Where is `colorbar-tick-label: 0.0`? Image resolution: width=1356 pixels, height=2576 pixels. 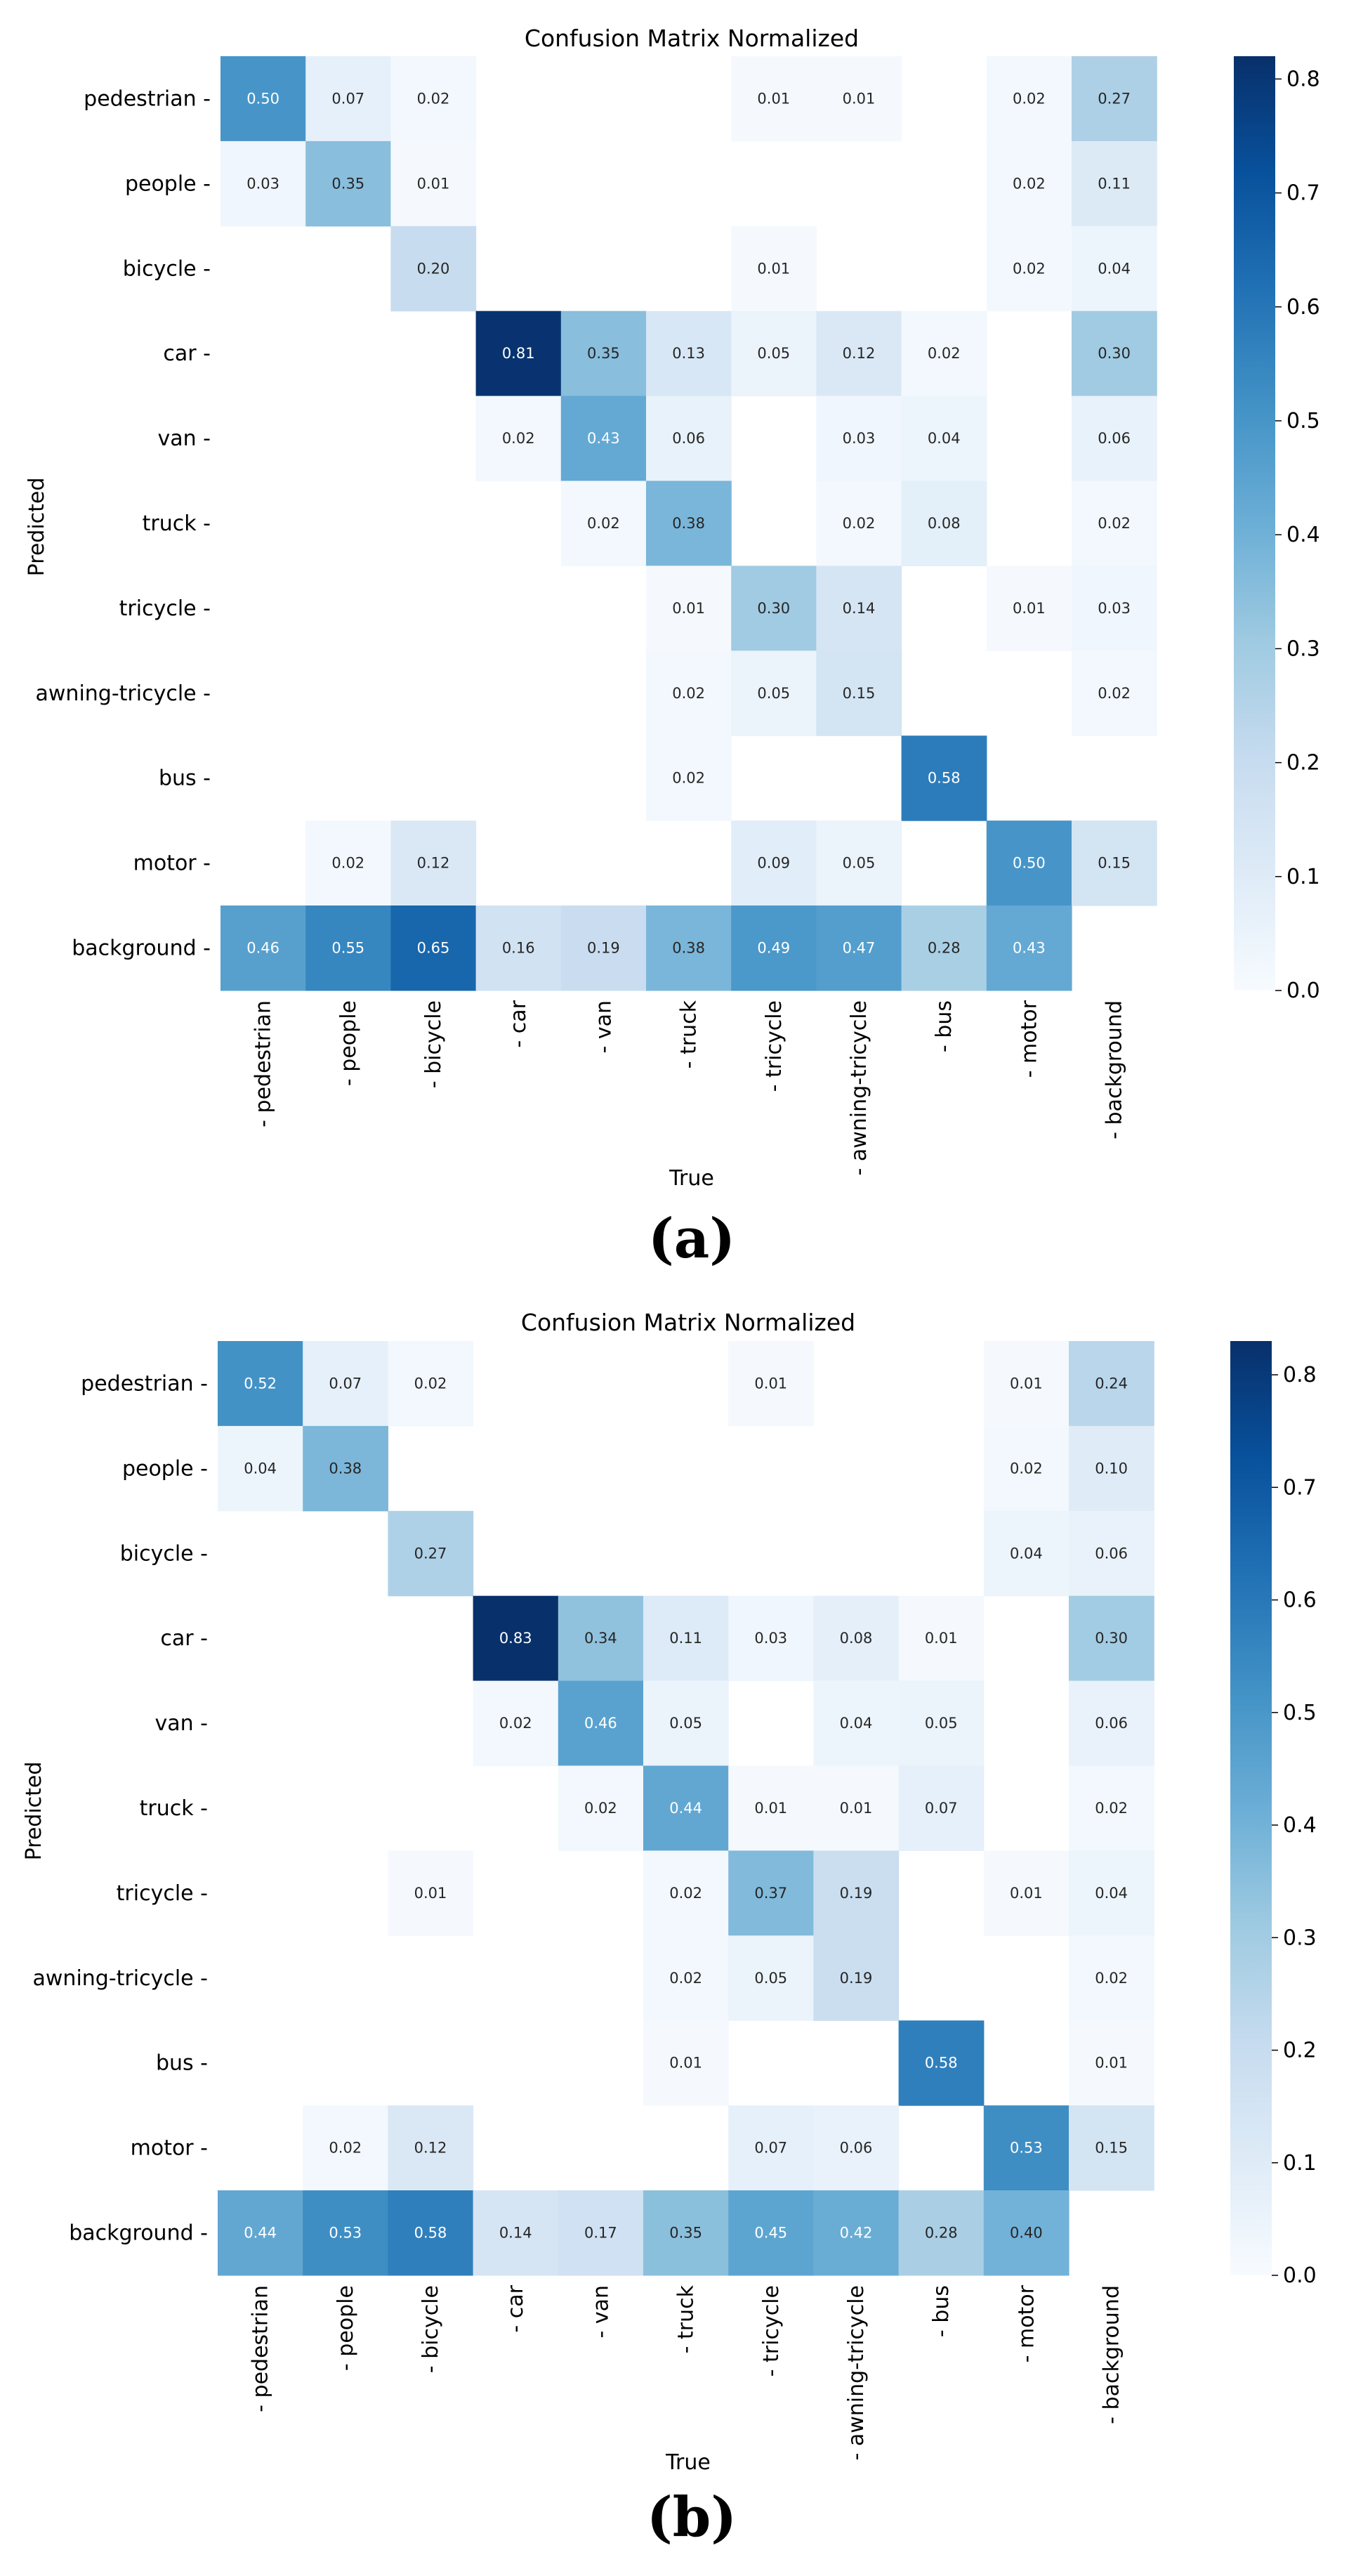 colorbar-tick-label: 0.0 is located at coordinates (1303, 991).